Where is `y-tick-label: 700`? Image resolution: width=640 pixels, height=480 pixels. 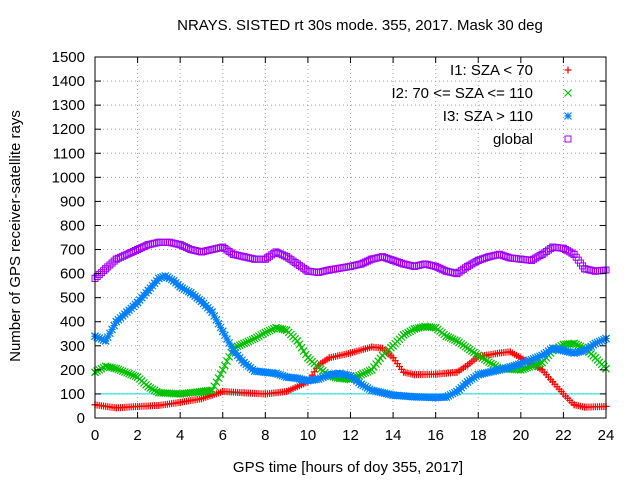
y-tick-label: 700 is located at coordinates (72, 250).